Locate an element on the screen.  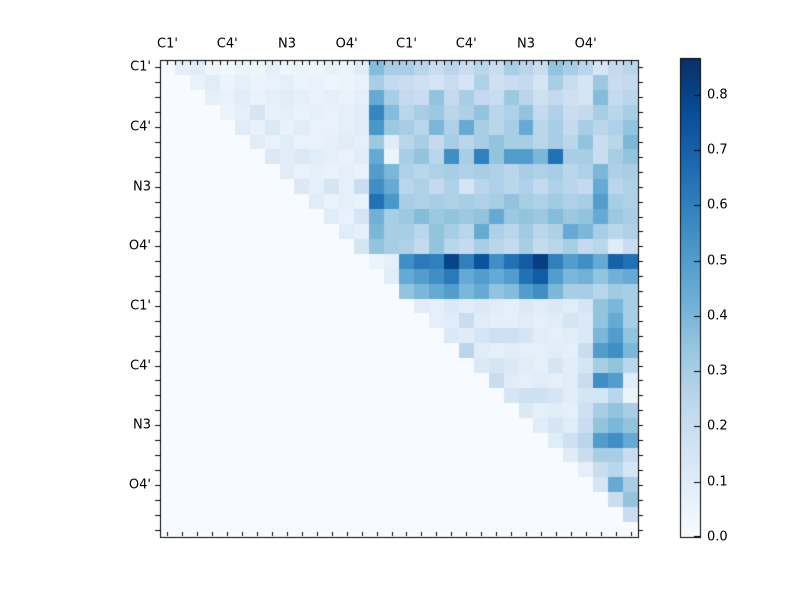
colorbar-tick-label: 0.5 is located at coordinates (717, 261).